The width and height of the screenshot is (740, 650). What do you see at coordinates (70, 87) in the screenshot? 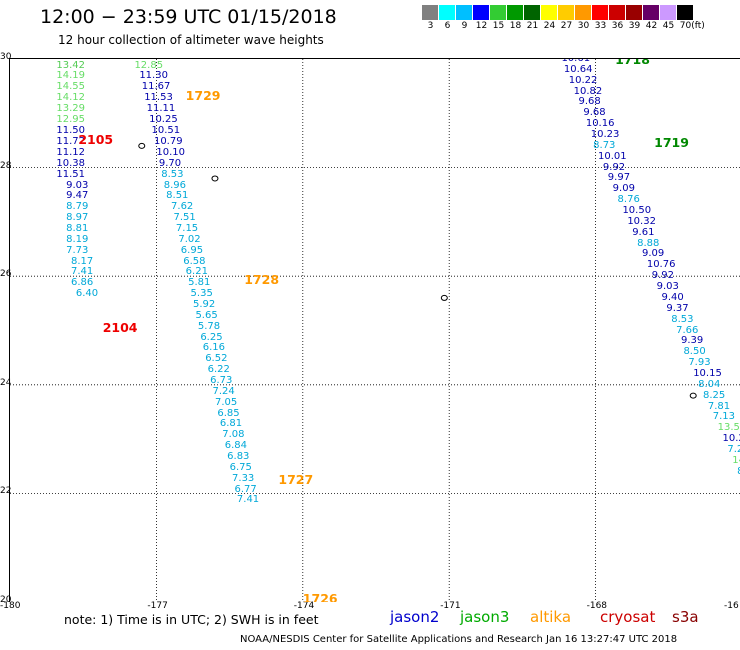
I see `wave-height-value: 14.55` at bounding box center [70, 87].